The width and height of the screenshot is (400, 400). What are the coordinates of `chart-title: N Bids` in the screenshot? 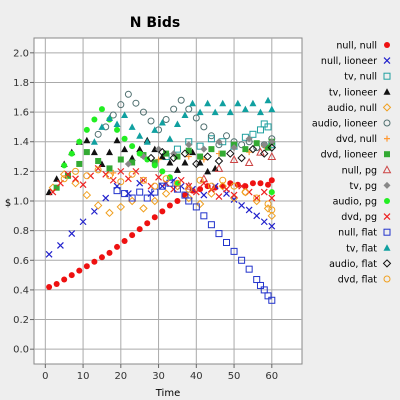 It's located at (155, 23).